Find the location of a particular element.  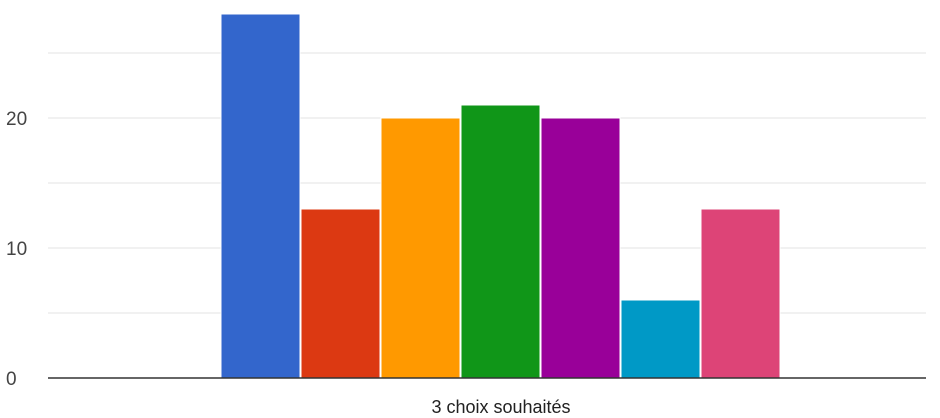

y-tick-label: 0 is located at coordinates (11, 379).